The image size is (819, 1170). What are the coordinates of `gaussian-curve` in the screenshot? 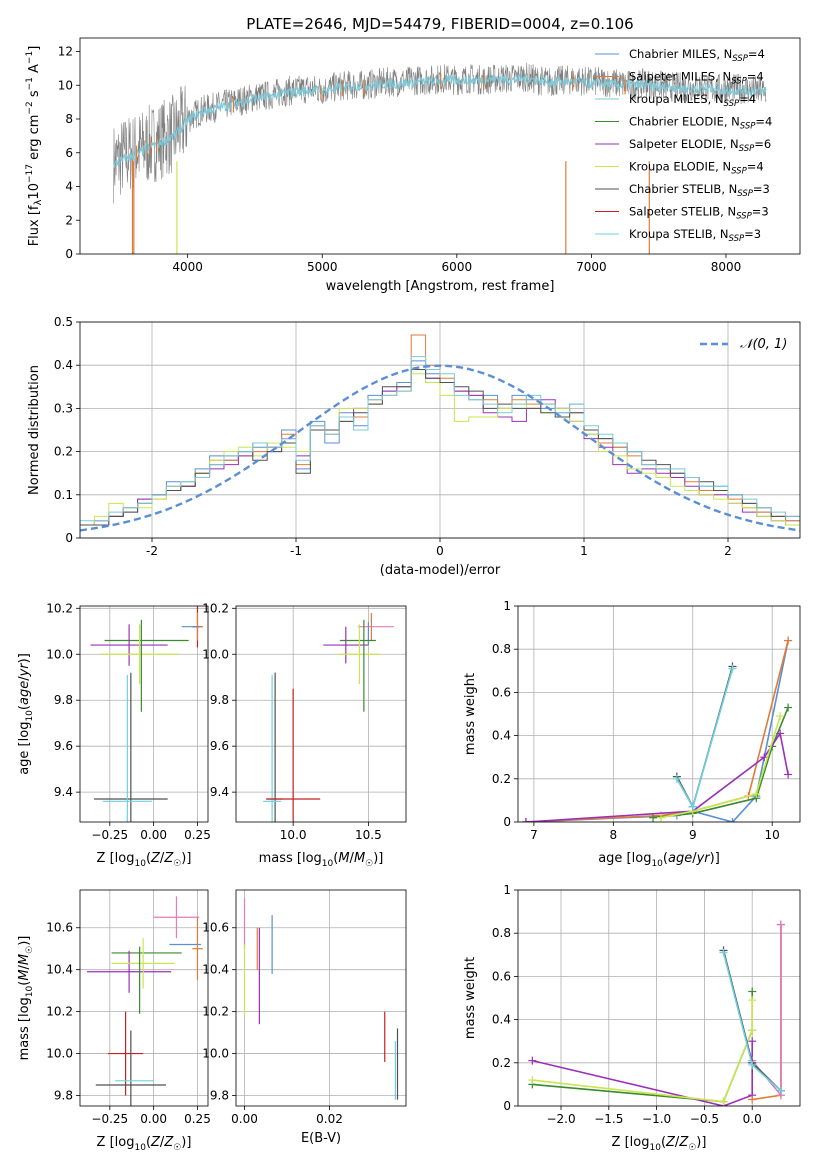 It's located at (440, 448).